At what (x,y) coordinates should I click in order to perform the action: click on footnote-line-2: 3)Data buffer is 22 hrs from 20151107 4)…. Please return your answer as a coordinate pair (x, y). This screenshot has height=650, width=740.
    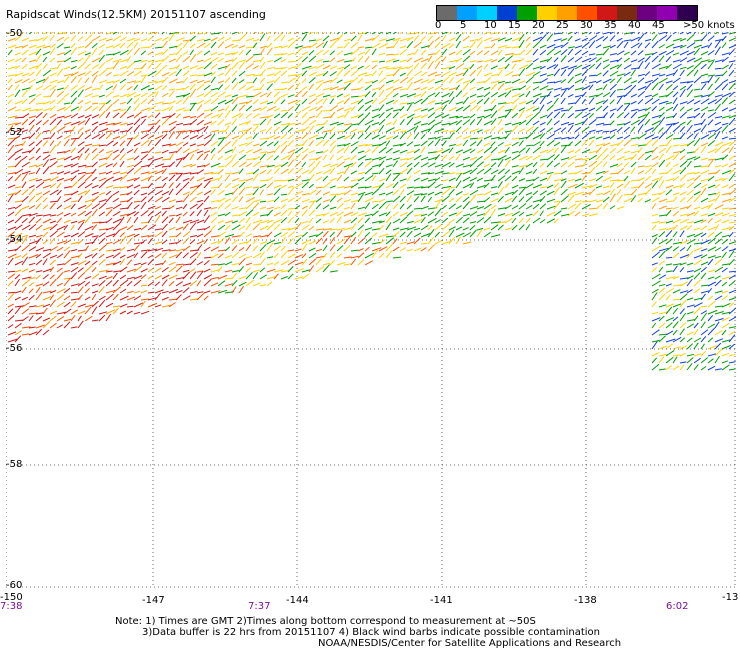
    Looking at the image, I should click on (371, 632).